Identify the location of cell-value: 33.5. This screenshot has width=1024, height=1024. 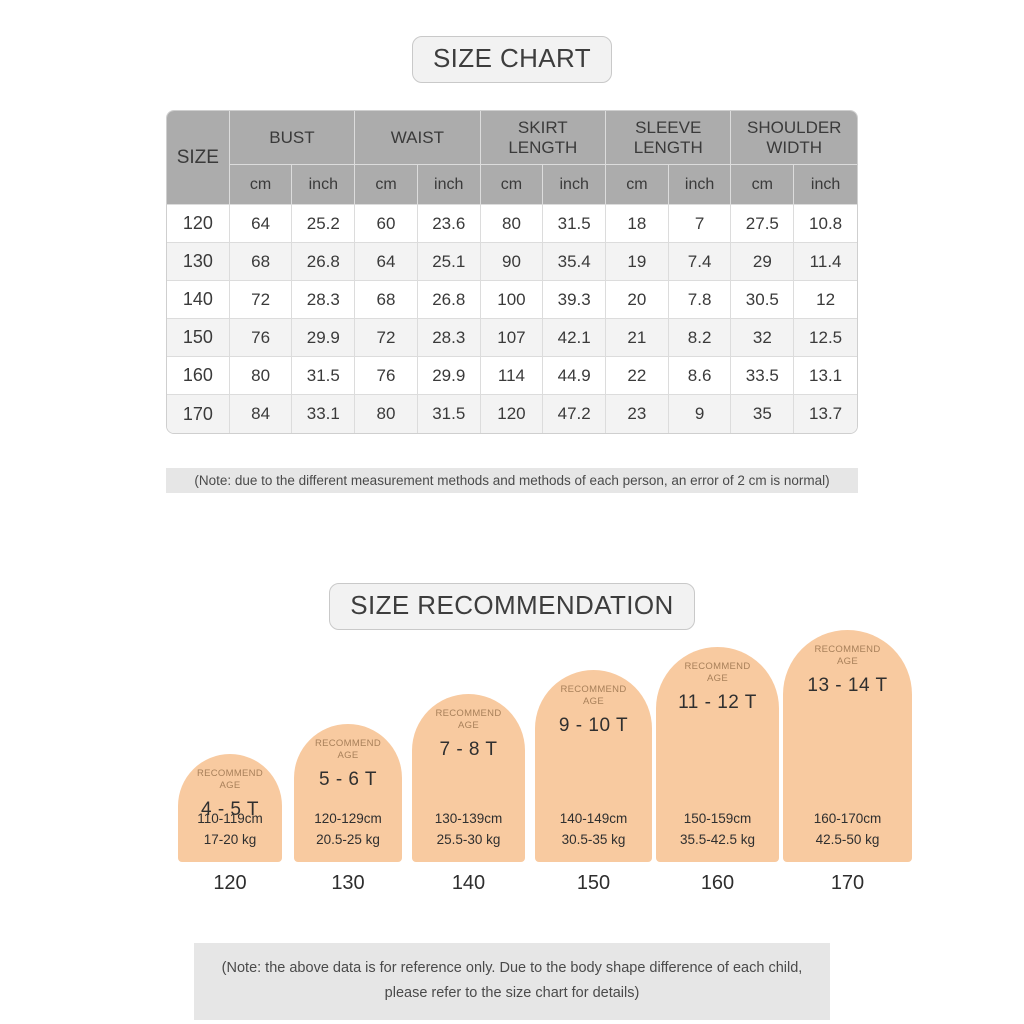
(763, 376).